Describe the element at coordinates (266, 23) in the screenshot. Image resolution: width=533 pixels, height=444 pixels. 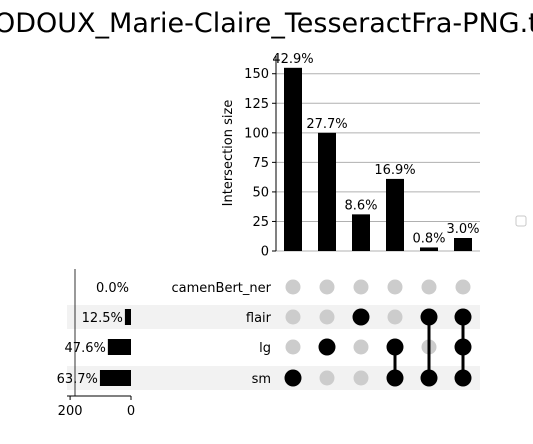
I see `chart-title: ODOUX_Marie-Claire_TesseractFra-PNG.tsv` at that location.